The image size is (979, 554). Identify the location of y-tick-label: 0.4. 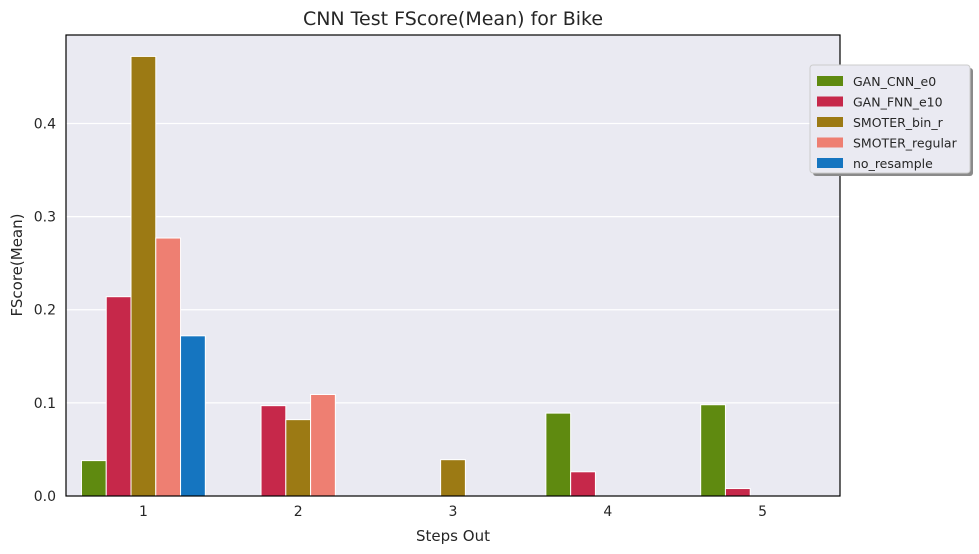
(45, 124).